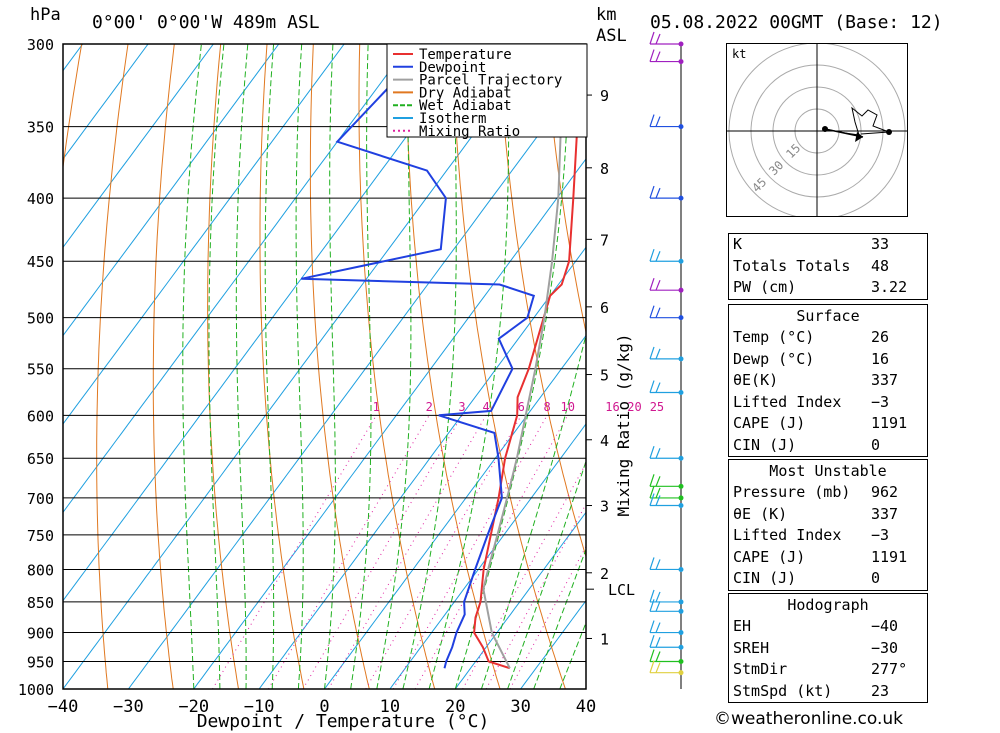 Image resolution: width=1000 pixels, height=733 pixels. I want to click on km-tick-label: 7, so click(604, 240).